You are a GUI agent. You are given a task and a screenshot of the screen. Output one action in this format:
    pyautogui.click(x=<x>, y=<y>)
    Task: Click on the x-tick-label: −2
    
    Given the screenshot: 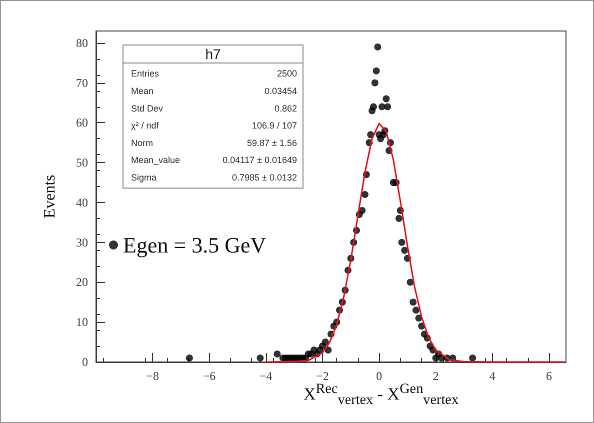 What is the action you would take?
    pyautogui.click(x=322, y=376)
    